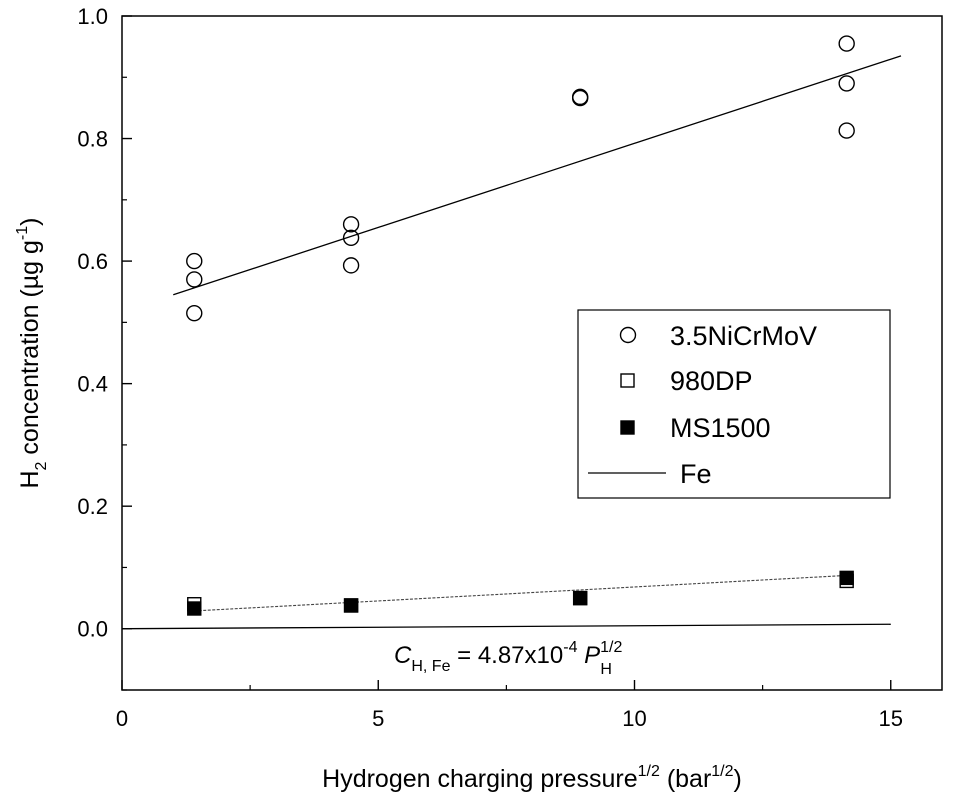  I want to click on y-tick-label: 0.6, so click(92, 261).